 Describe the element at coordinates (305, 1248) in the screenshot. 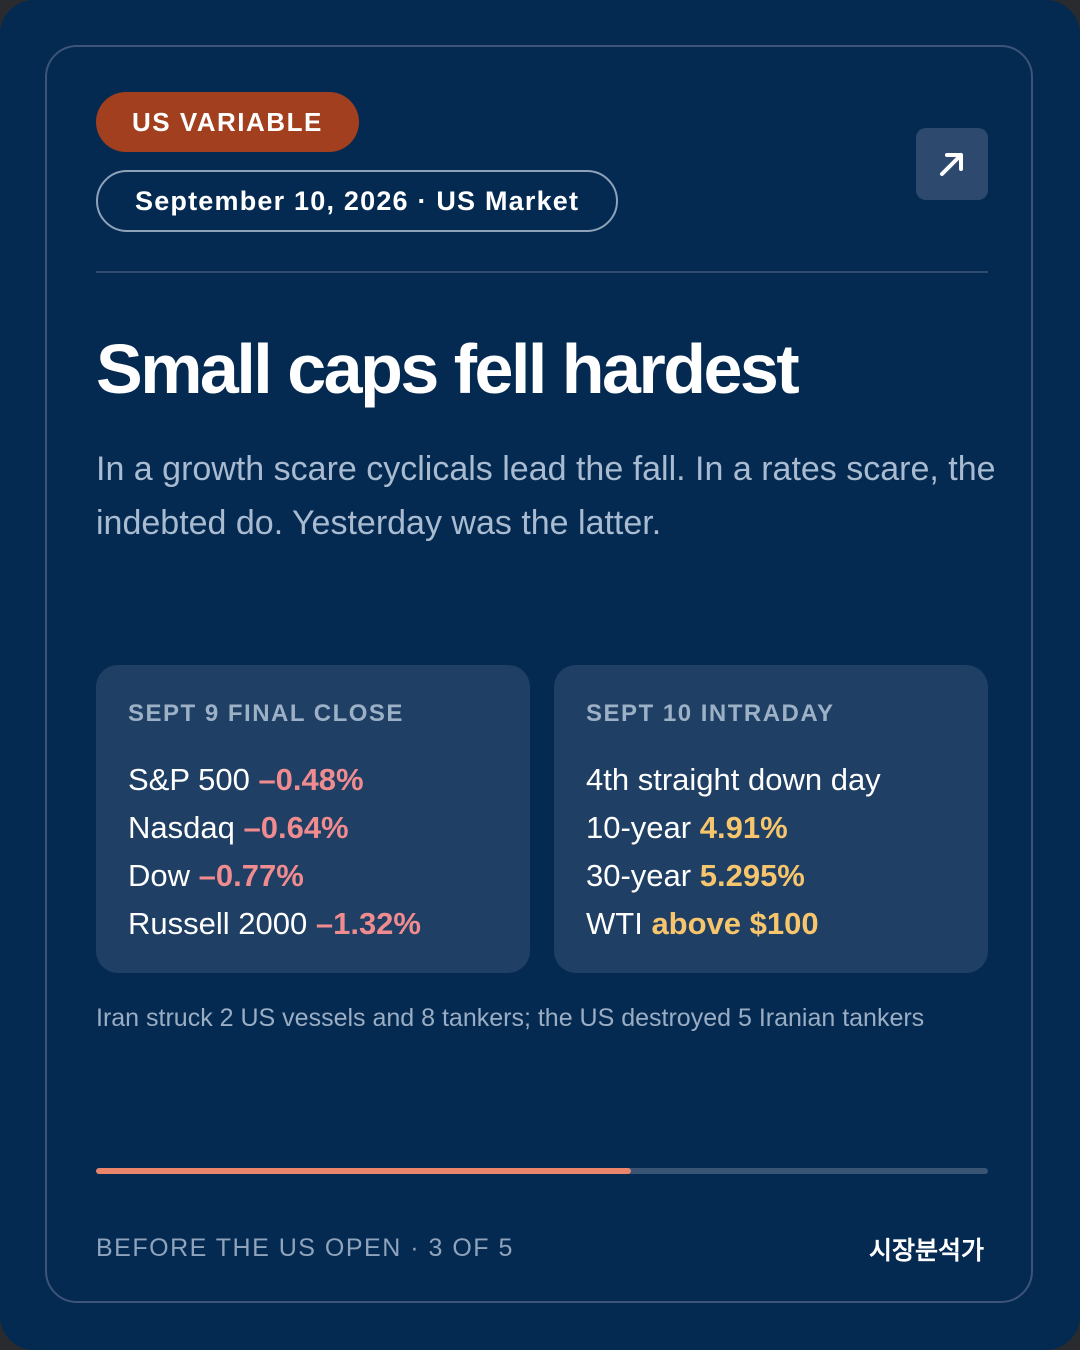

I see `page-indicator: BEFORE THE US OPEN · 3 OF 5` at that location.